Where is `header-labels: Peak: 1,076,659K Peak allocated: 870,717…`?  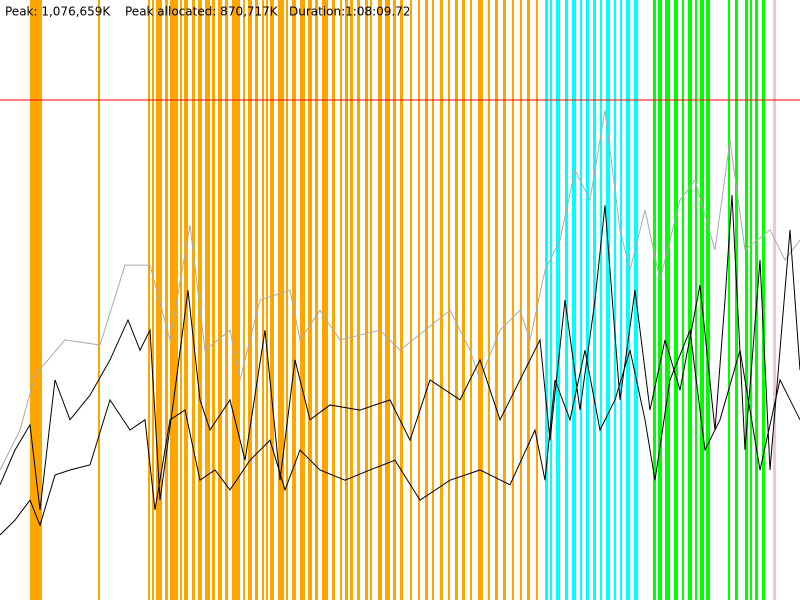
header-labels: Peak: 1,076,659K Peak allocated: 870,717… is located at coordinates (208, 12).